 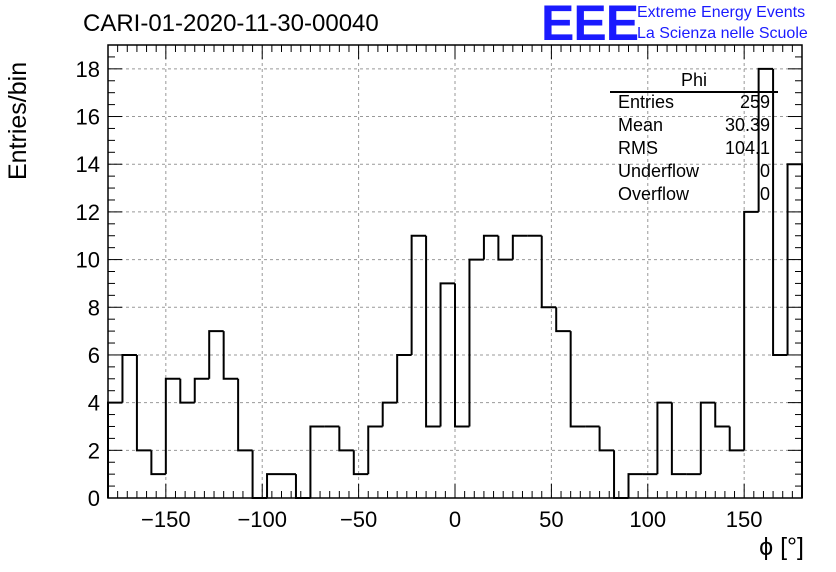 What do you see at coordinates (94, 403) in the screenshot?
I see `y-tick-label: 4` at bounding box center [94, 403].